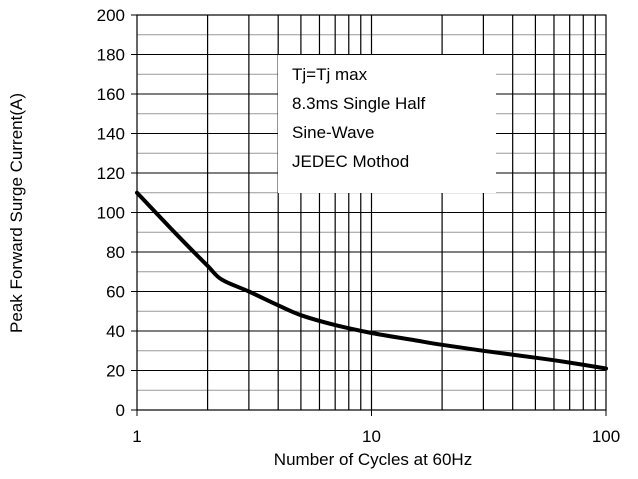  I want to click on annotation-line: JEDEC Mothod, so click(350, 161).